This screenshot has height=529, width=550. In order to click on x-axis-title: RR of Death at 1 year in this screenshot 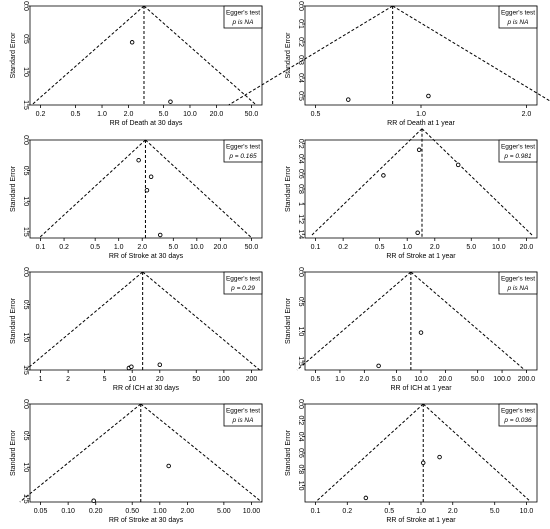, I will do `click(421, 123)`.